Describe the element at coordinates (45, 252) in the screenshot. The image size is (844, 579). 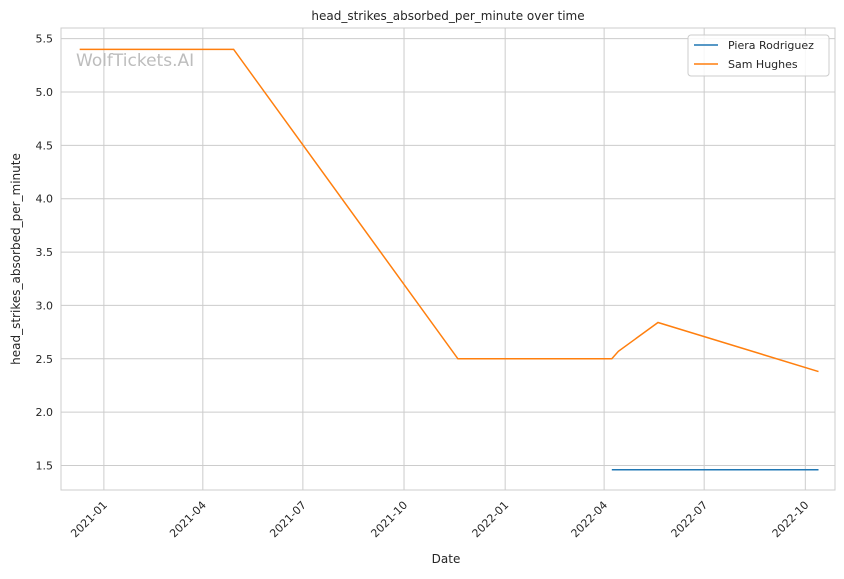
I see `y-tick-label: 3.5` at that location.